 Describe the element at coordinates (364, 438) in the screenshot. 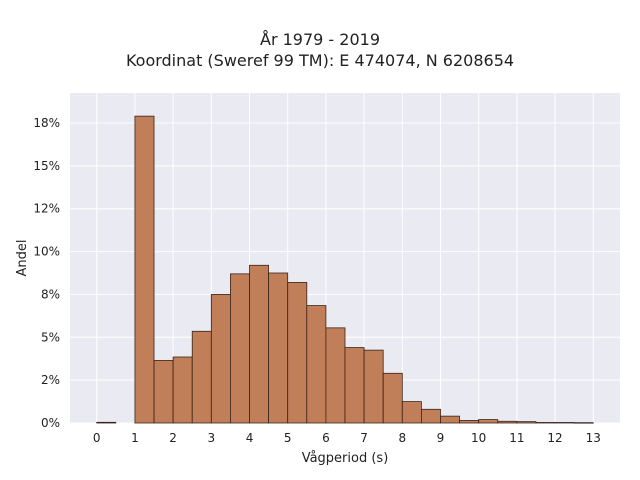

I see `x-tick-label: 7` at that location.